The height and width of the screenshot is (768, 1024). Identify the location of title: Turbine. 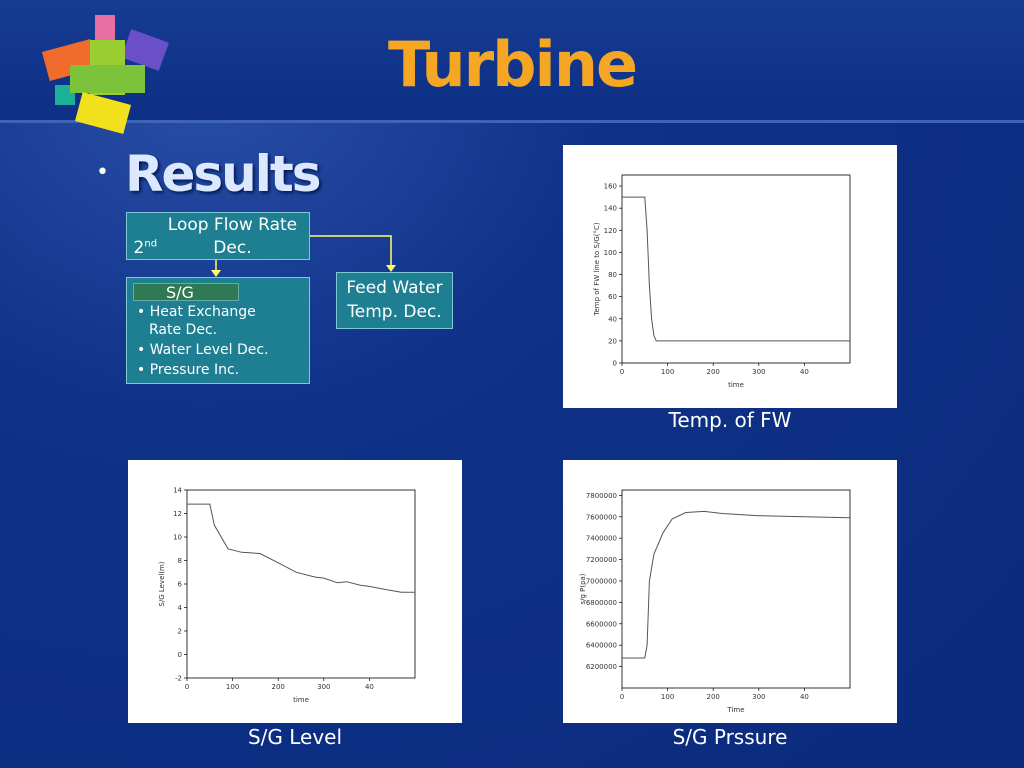
(512, 64).